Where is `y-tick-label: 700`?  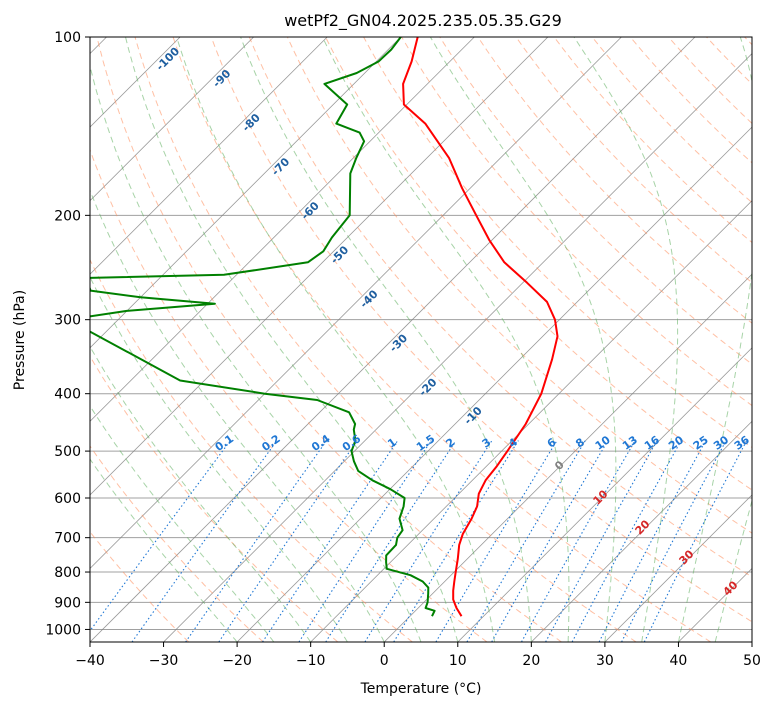 y-tick-label: 700 is located at coordinates (67, 539).